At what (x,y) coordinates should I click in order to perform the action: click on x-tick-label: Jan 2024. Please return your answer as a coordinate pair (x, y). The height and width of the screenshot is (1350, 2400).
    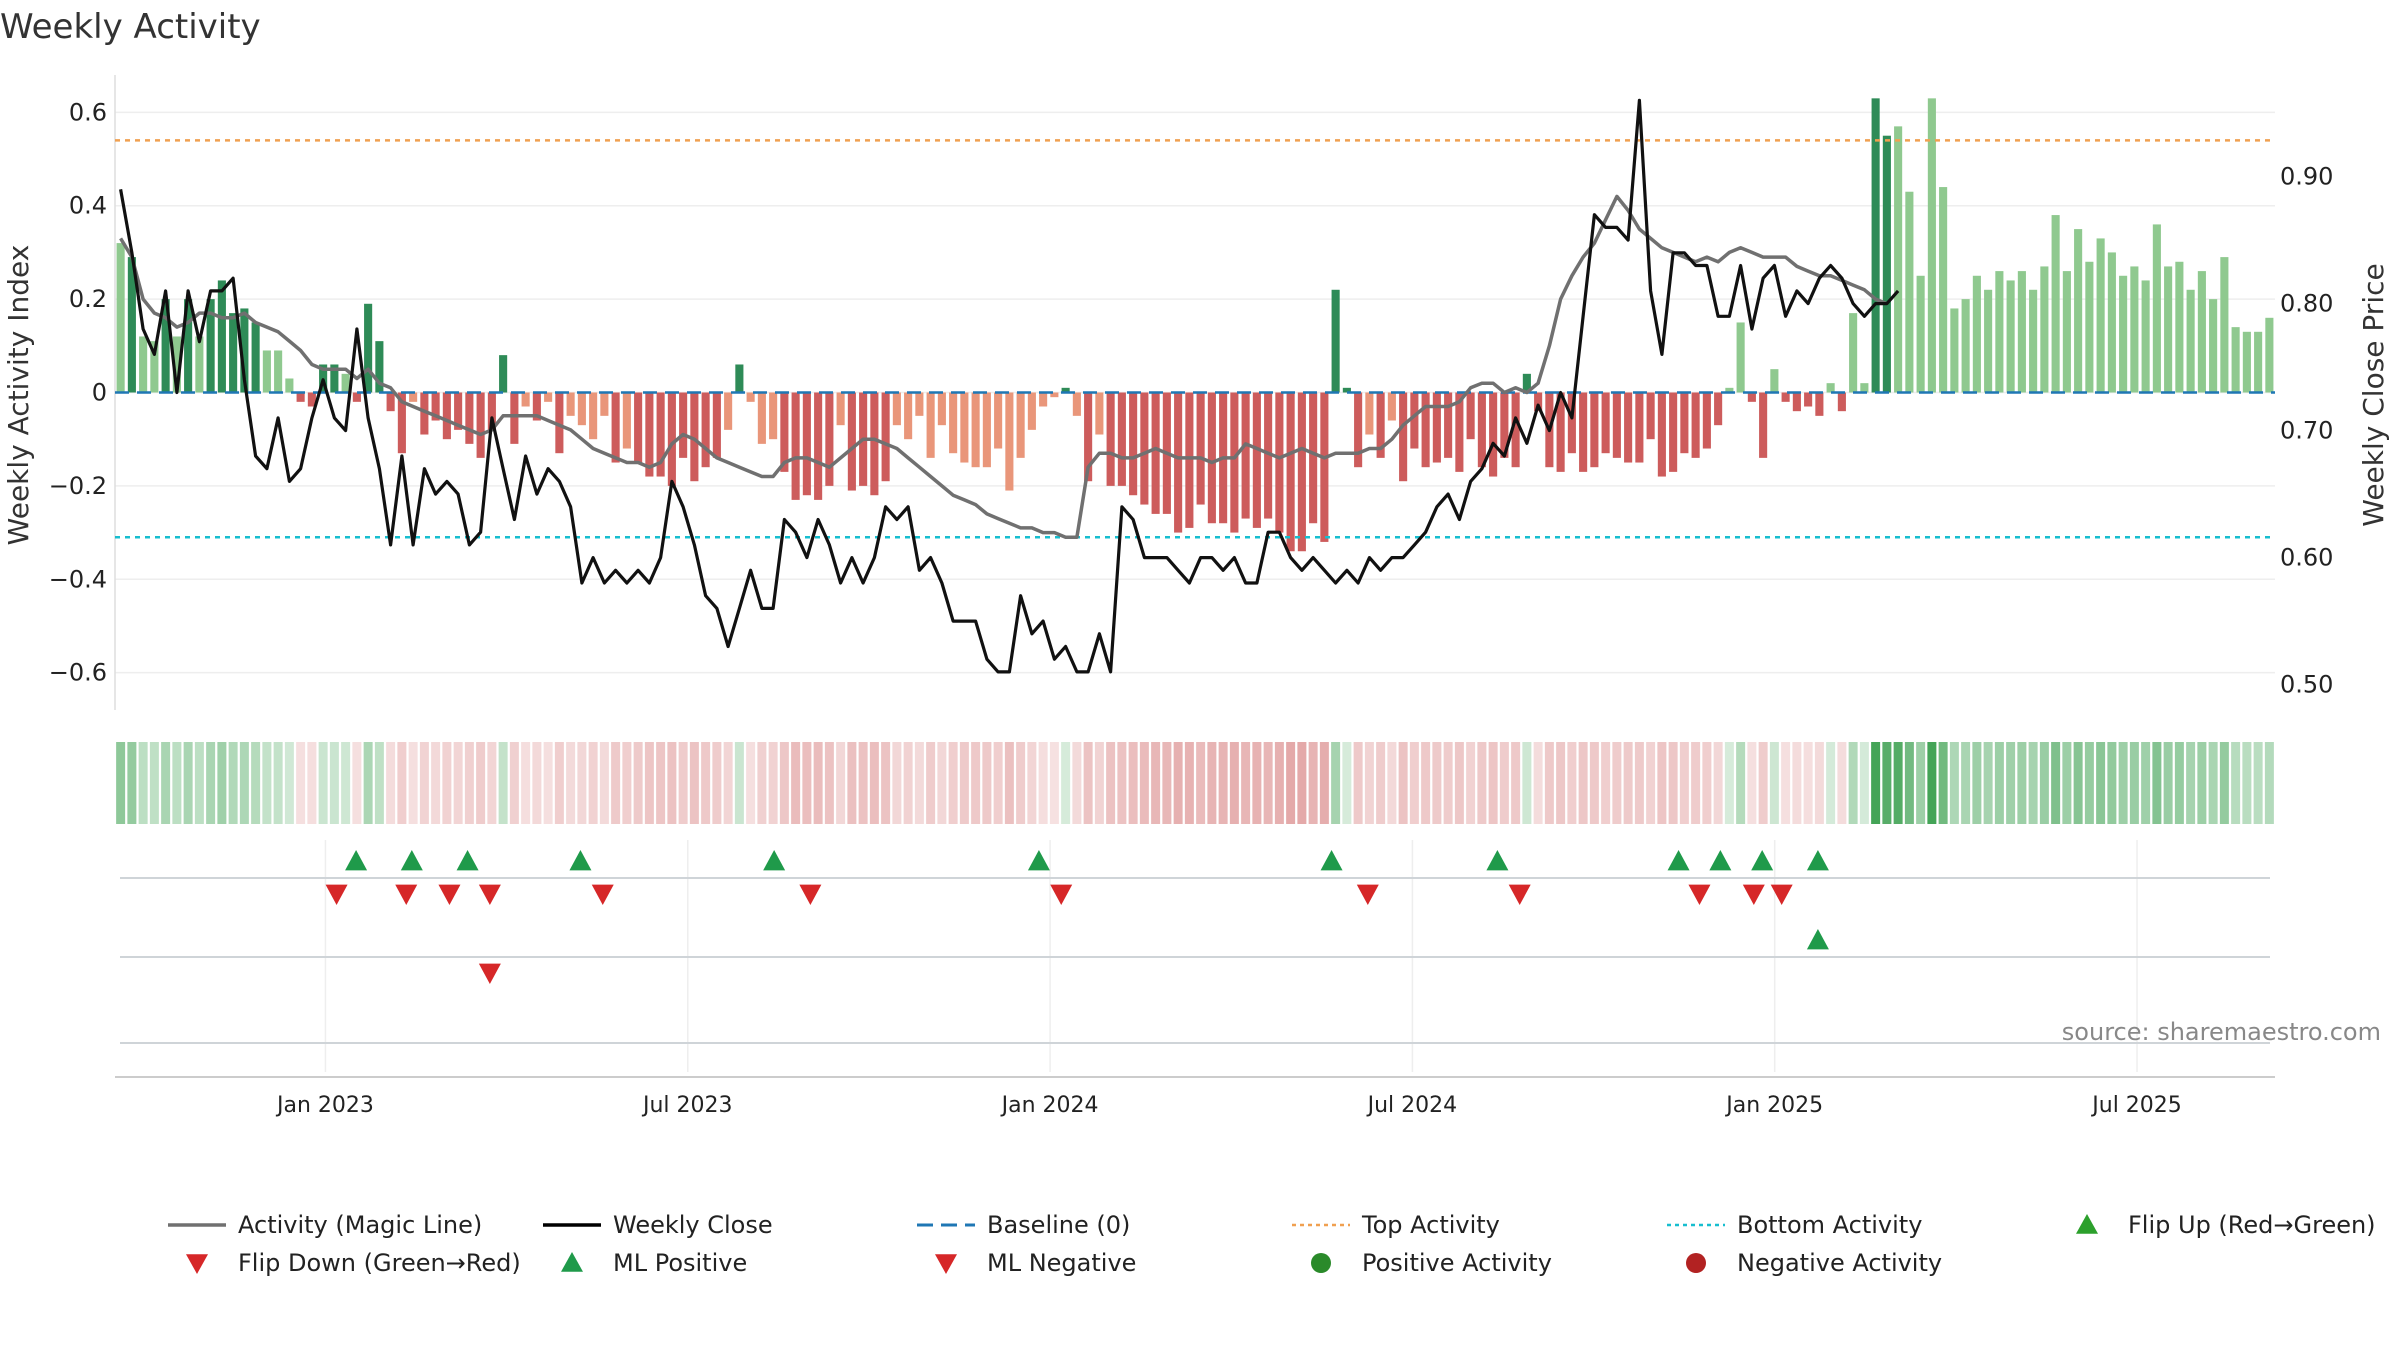
    Looking at the image, I should click on (1049, 1105).